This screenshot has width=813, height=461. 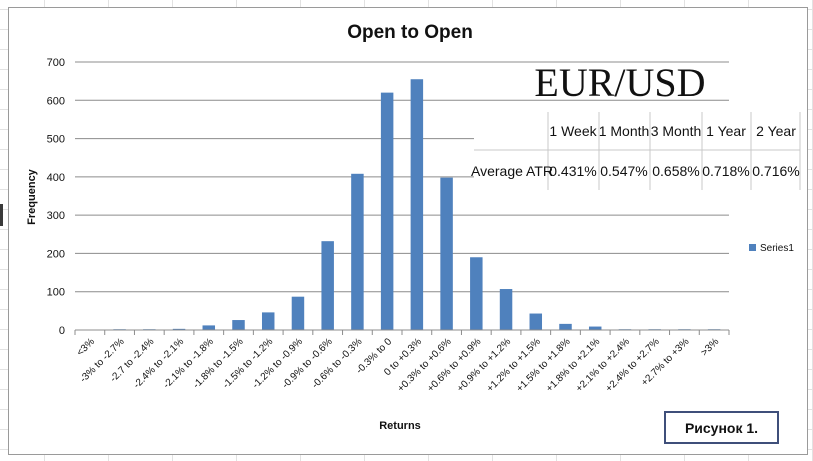 I want to click on atr-value-2-year: 0.716%, so click(x=775, y=171).